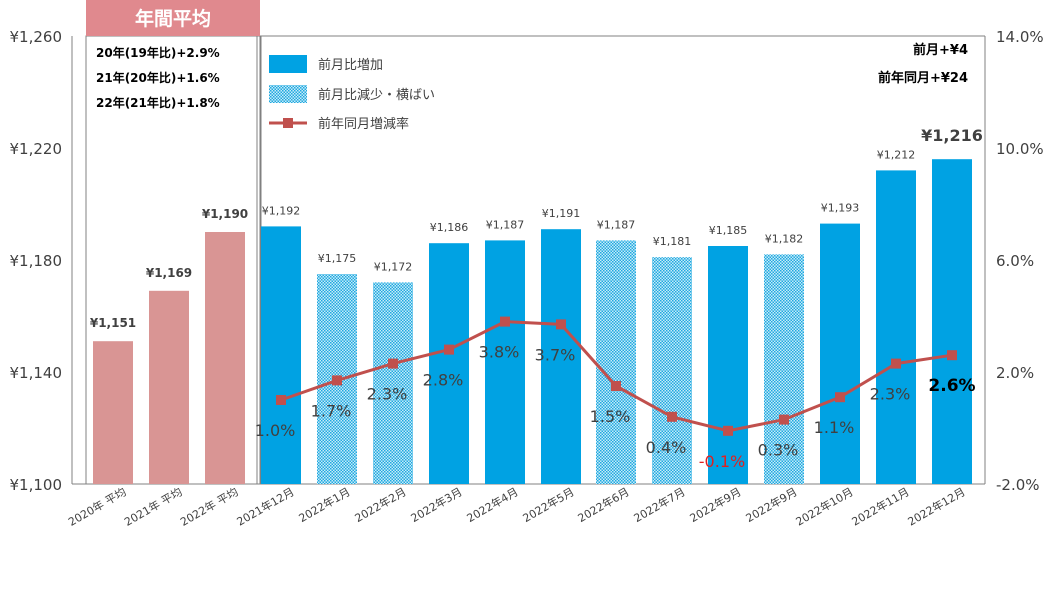  What do you see at coordinates (1015, 261) in the screenshot?
I see `y2-tick-label: 6.0%` at bounding box center [1015, 261].